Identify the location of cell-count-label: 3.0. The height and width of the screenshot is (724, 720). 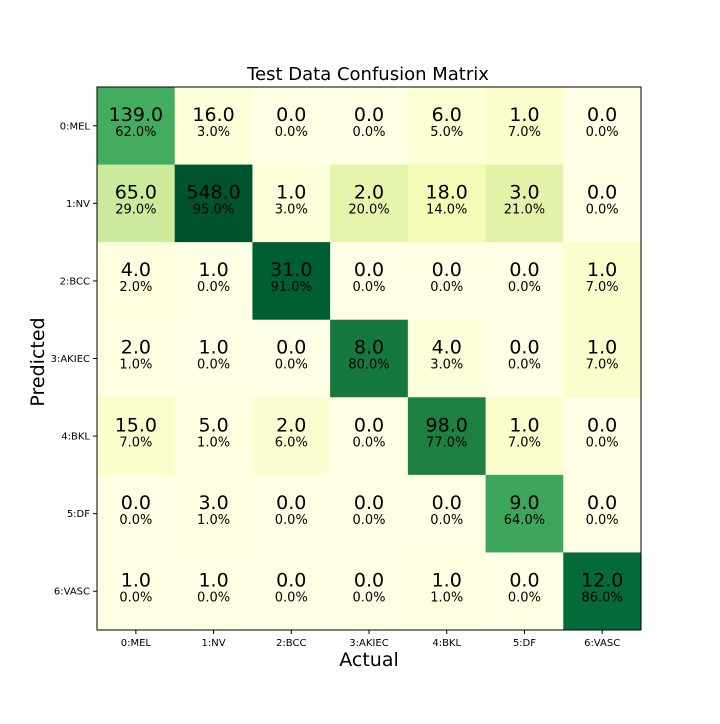
(524, 193).